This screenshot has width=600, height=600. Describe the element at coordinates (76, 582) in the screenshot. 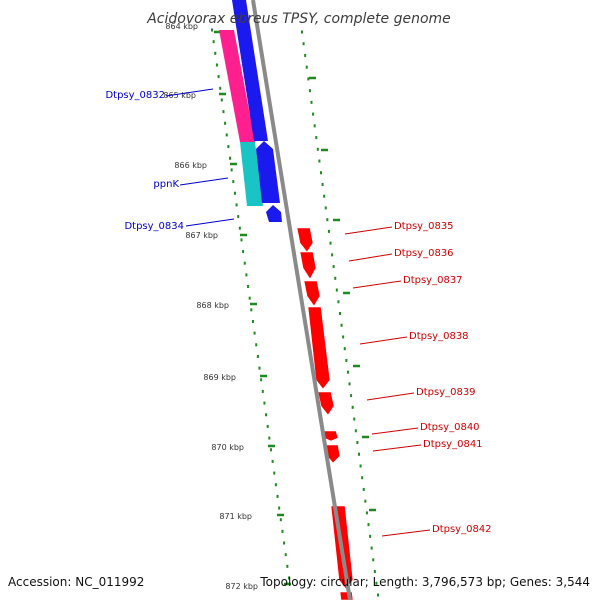

I see `accession-text: Accession: NC_011992` at that location.